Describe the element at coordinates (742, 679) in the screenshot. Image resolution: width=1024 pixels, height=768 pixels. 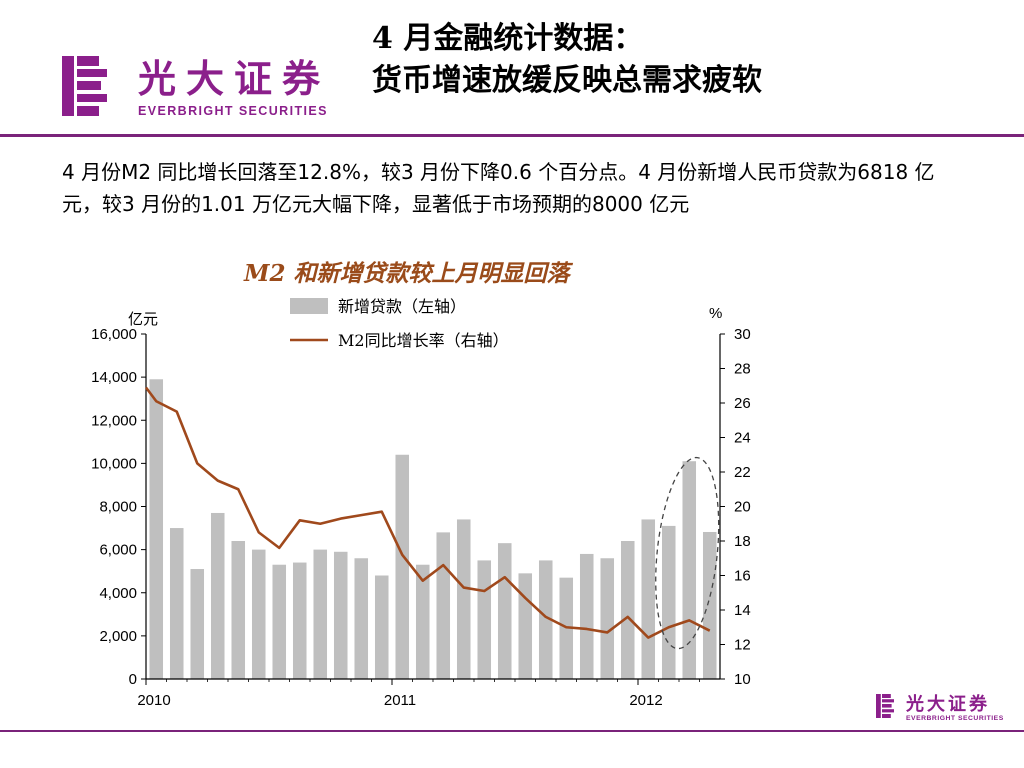
I see `right-axis-tick-label: 10` at that location.